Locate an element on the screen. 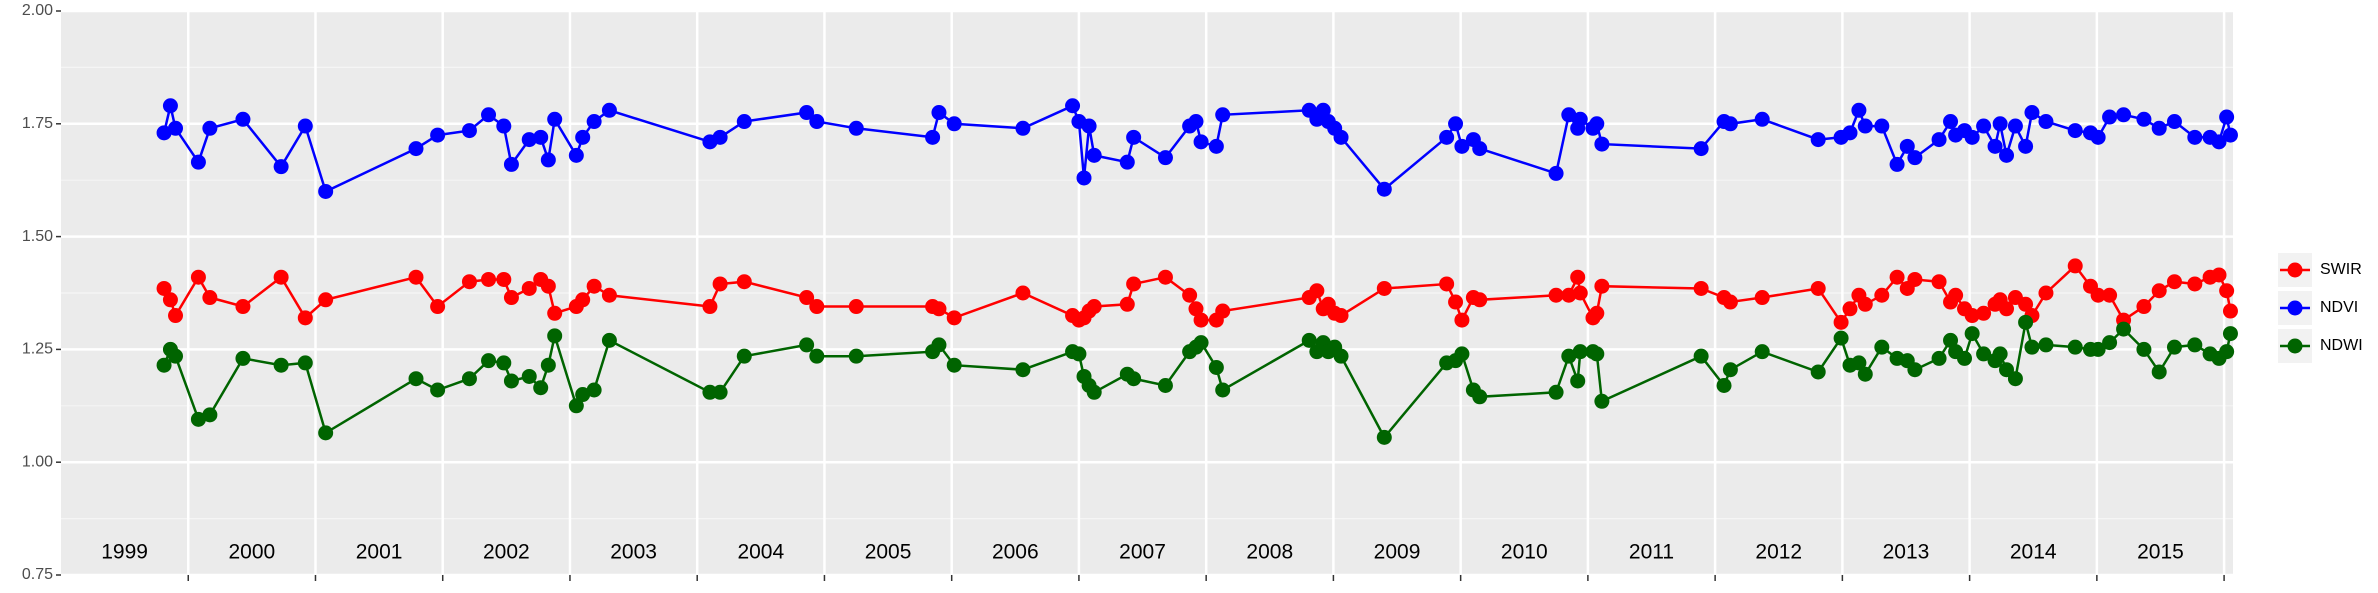 The width and height of the screenshot is (2378, 593). year-label: 2007 is located at coordinates (1142, 552).